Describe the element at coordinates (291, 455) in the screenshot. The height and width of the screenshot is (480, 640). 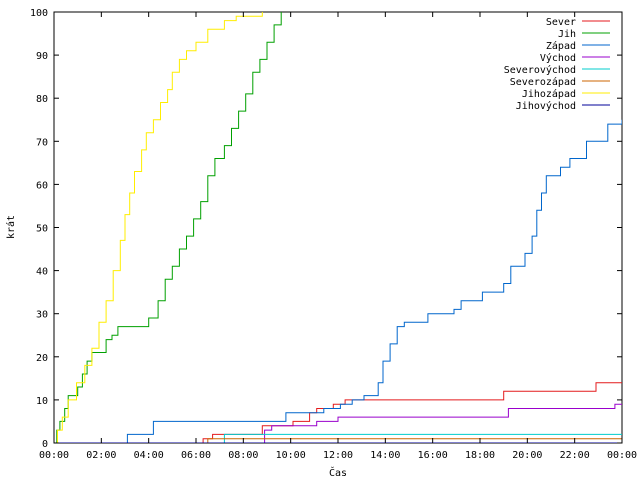
I see `x-tick-label: 10:00` at that location.